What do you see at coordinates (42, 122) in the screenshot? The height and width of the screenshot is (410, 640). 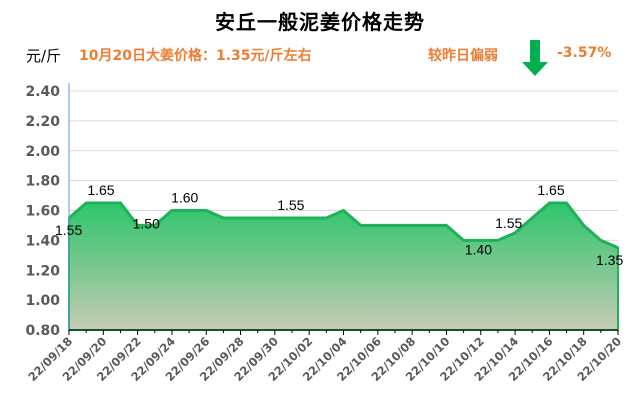 I see `y-tick-label: 2.20` at bounding box center [42, 122].